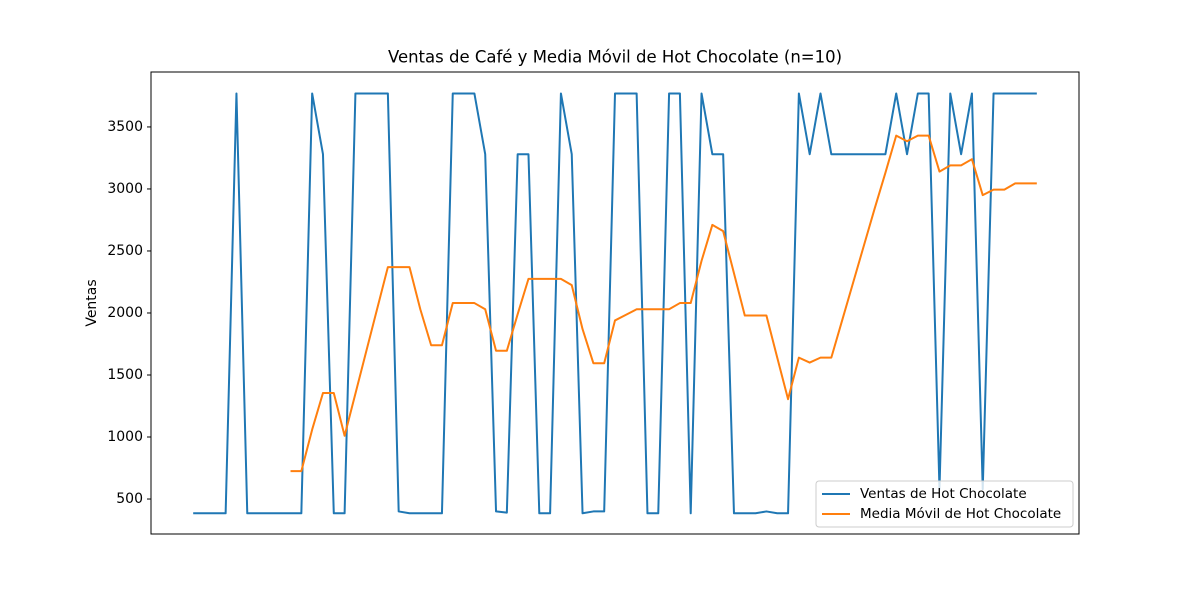  What do you see at coordinates (129, 499) in the screenshot?
I see `y-tick-label: 500` at bounding box center [129, 499].